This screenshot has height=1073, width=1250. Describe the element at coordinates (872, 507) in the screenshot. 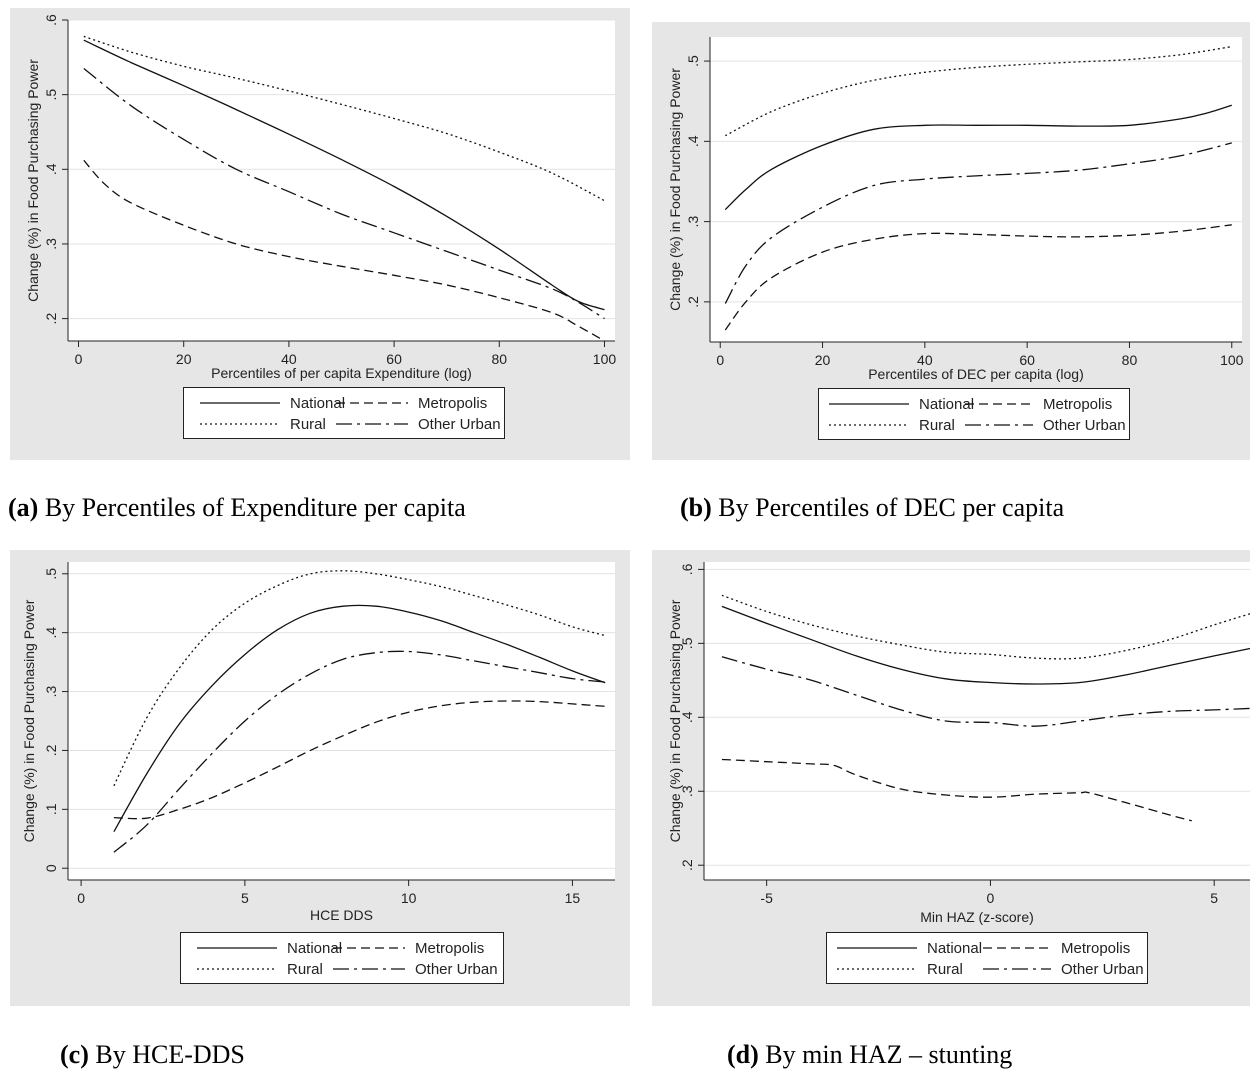

I see `caption-b: (b) By Percentiles of DEC per capita` at that location.